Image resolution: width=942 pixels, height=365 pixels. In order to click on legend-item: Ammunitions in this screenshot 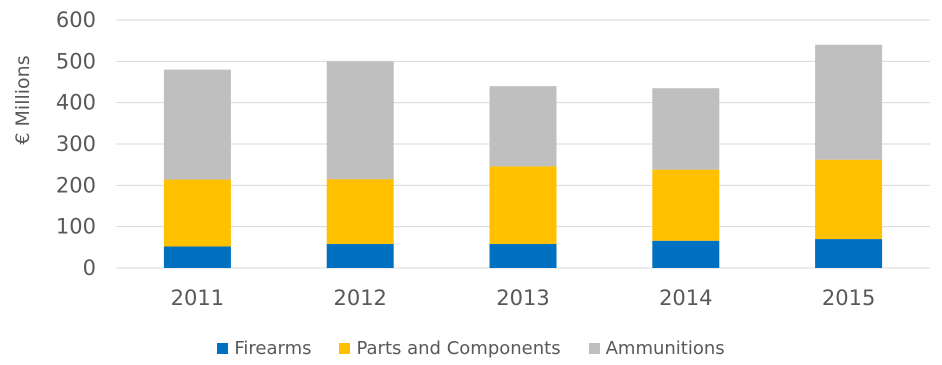, I will do `click(656, 348)`.